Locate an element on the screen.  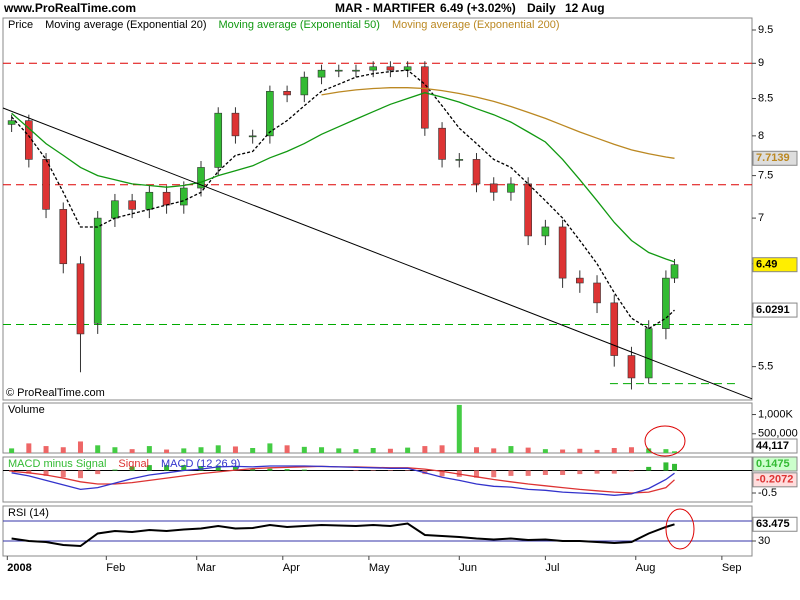
legend-label: Moving average (Exponential 20) is located at coordinates (125, 25).